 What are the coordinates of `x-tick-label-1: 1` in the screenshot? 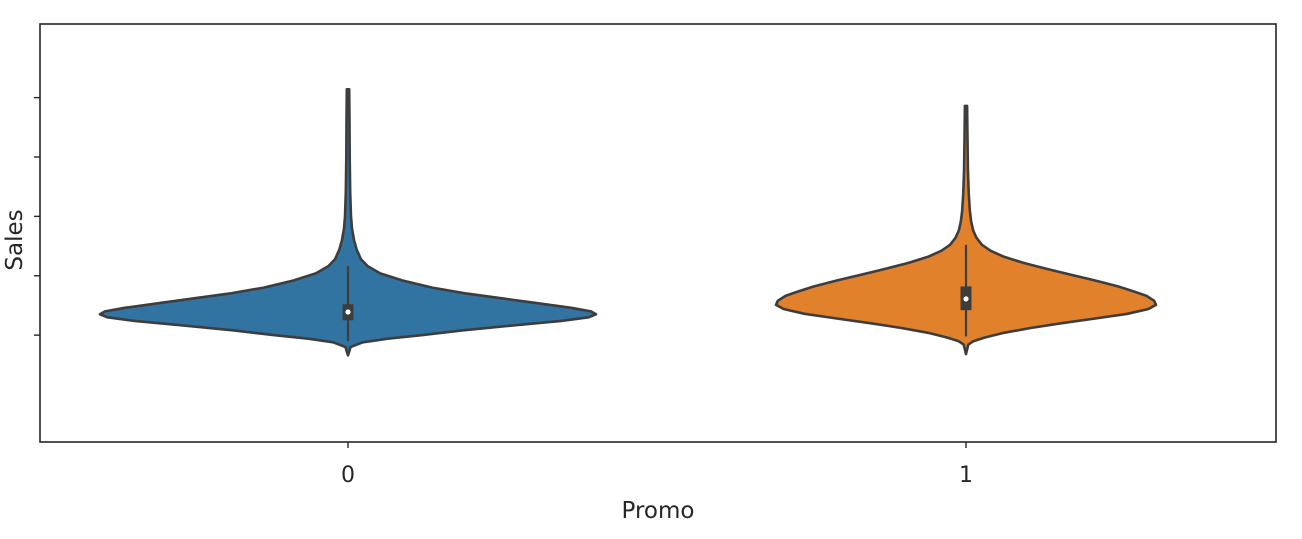 It's located at (966, 475).